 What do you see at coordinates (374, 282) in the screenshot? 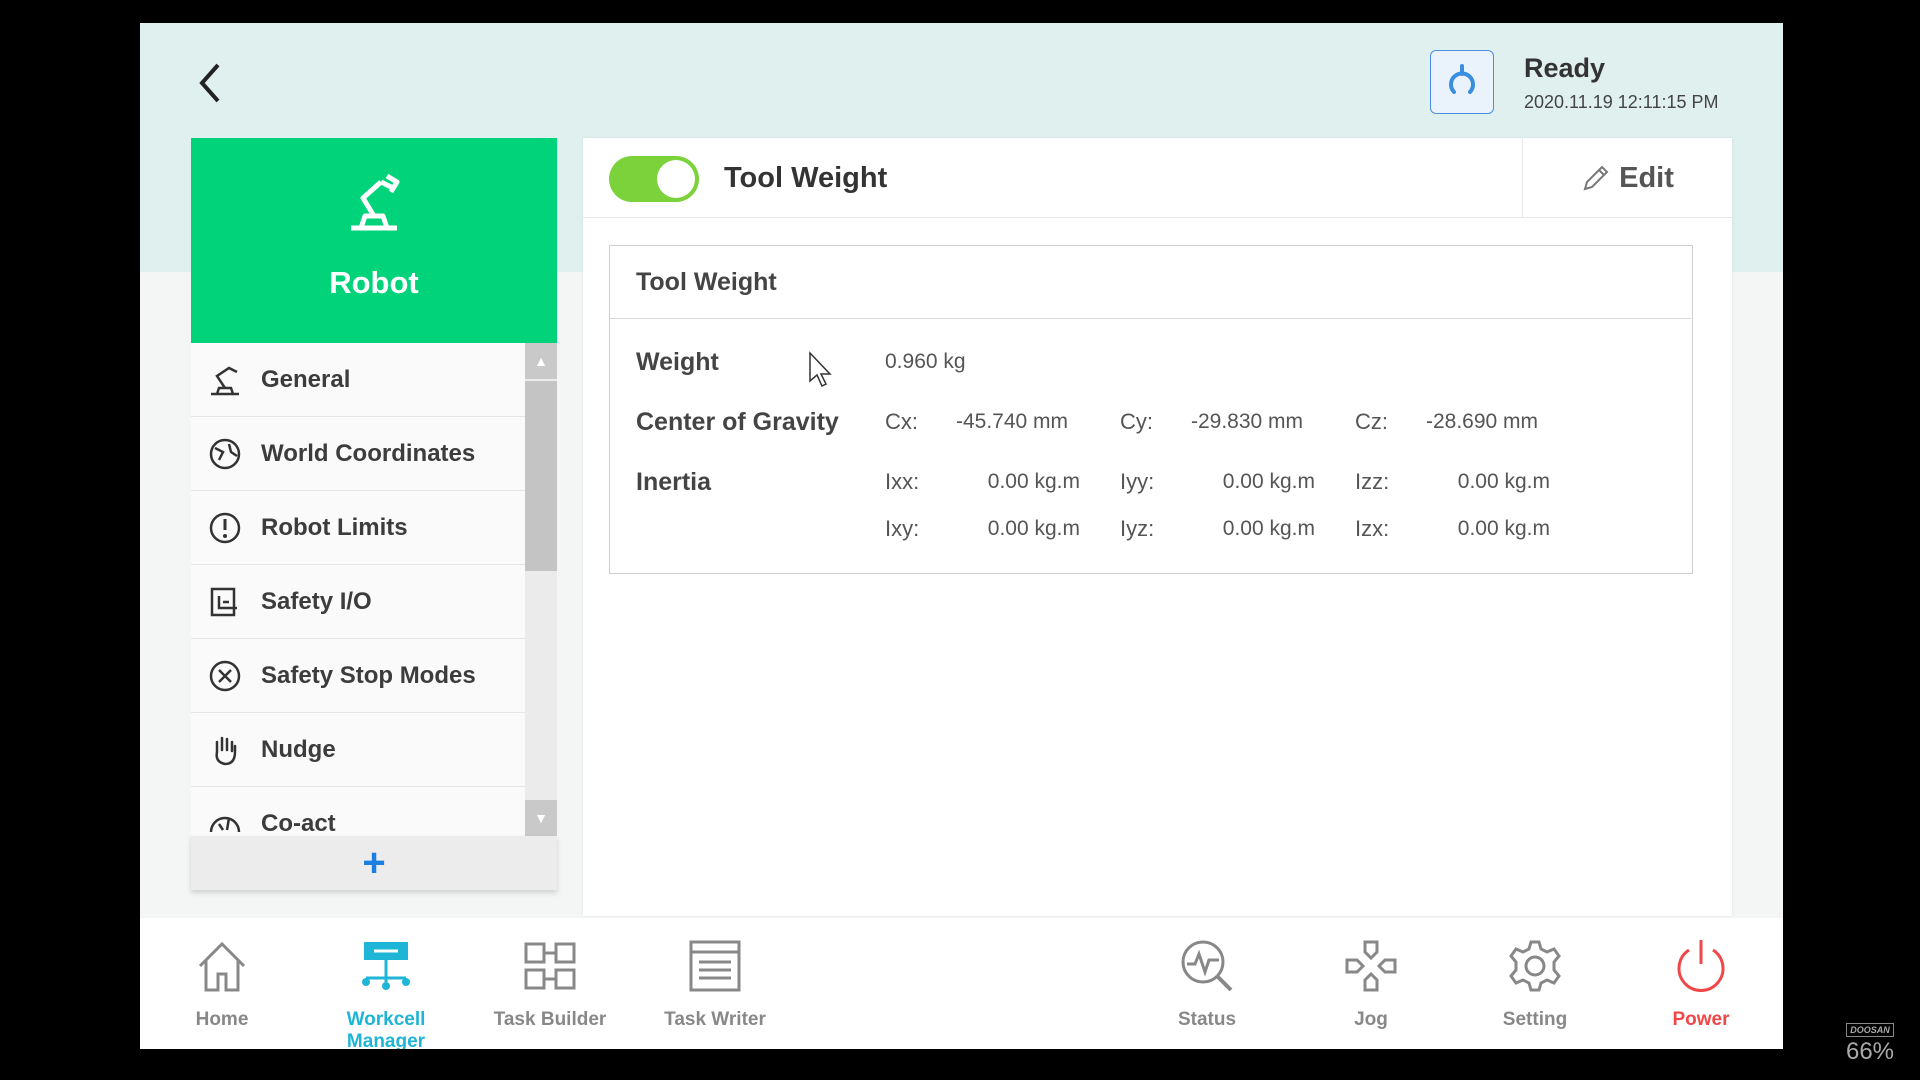
I see `robot-category-title: Robot` at bounding box center [374, 282].